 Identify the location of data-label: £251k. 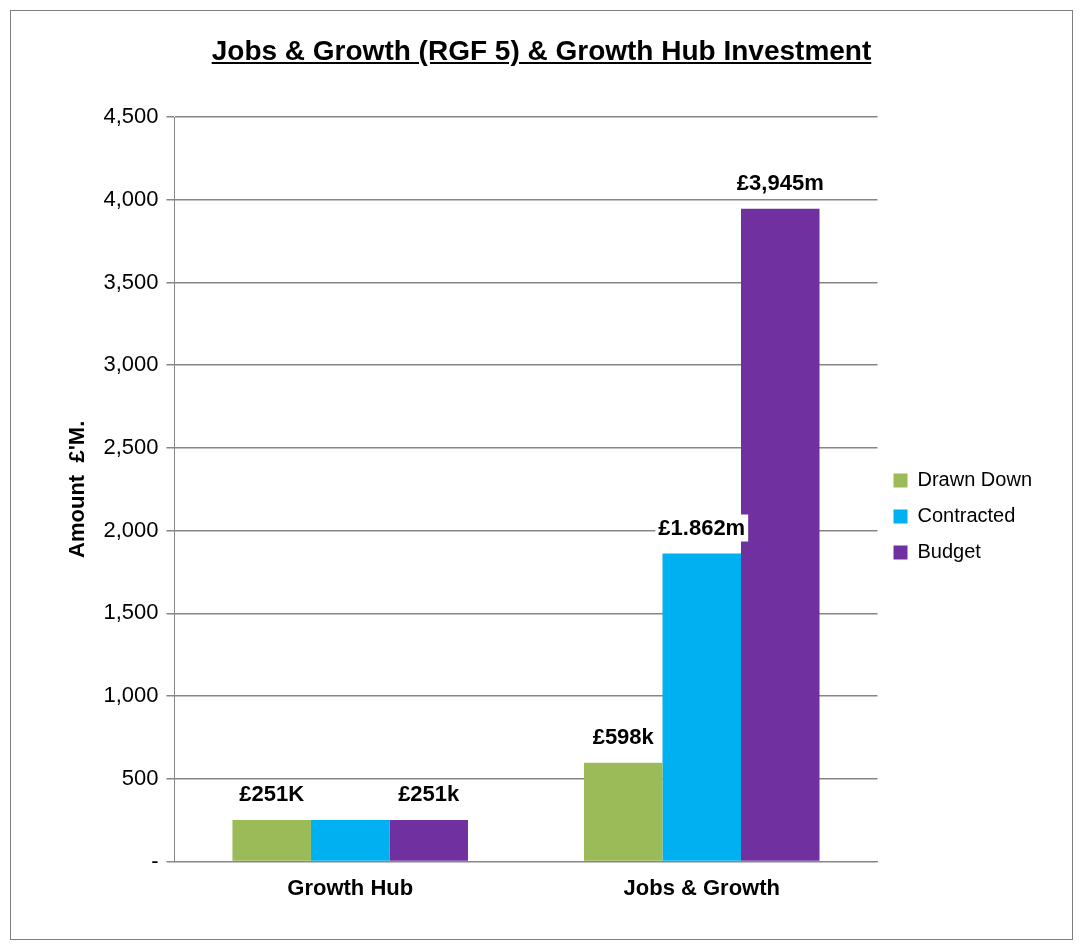
(429, 794).